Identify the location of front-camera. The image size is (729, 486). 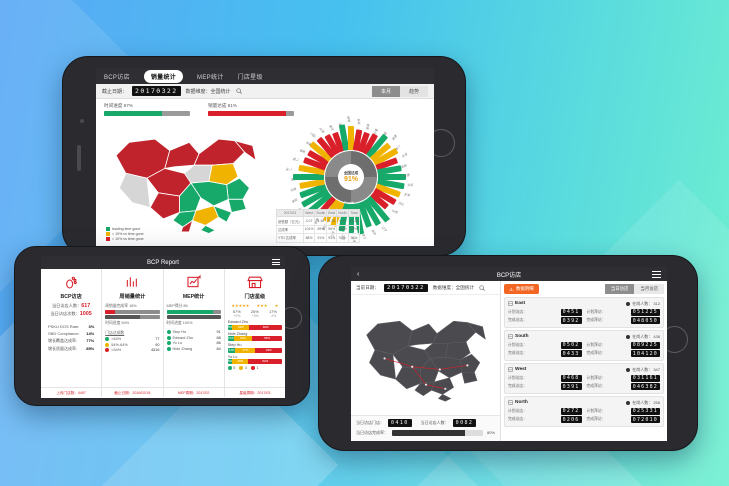
(82, 121).